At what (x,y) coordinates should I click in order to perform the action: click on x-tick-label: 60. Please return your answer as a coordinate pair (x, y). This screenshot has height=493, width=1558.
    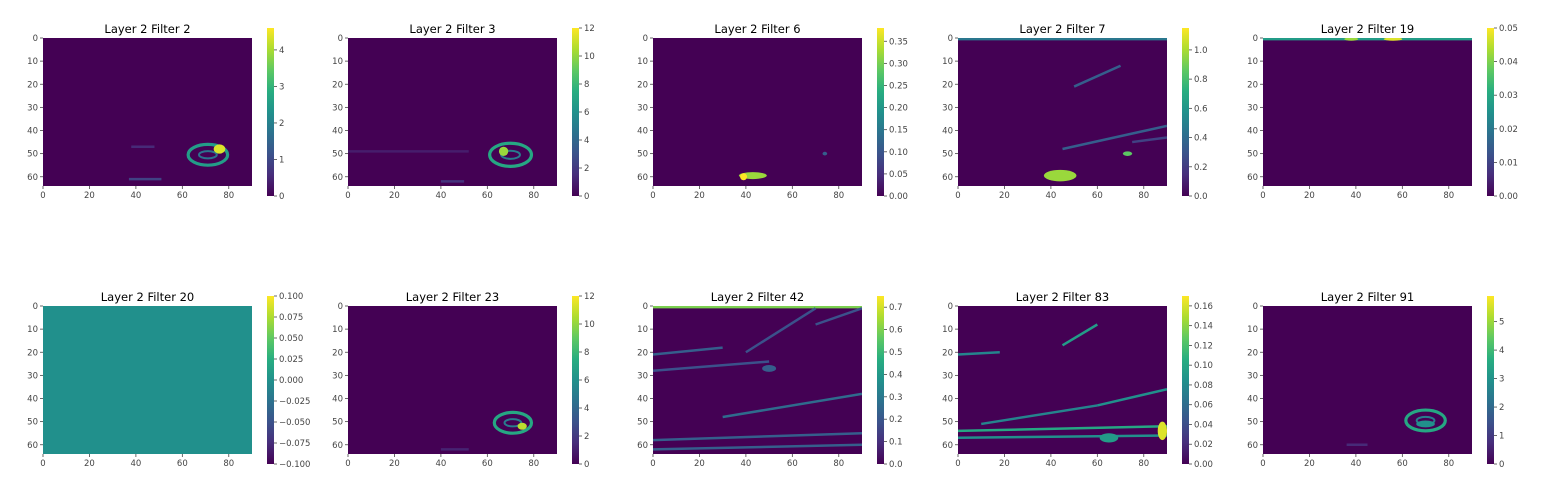
    Looking at the image, I should click on (1402, 196).